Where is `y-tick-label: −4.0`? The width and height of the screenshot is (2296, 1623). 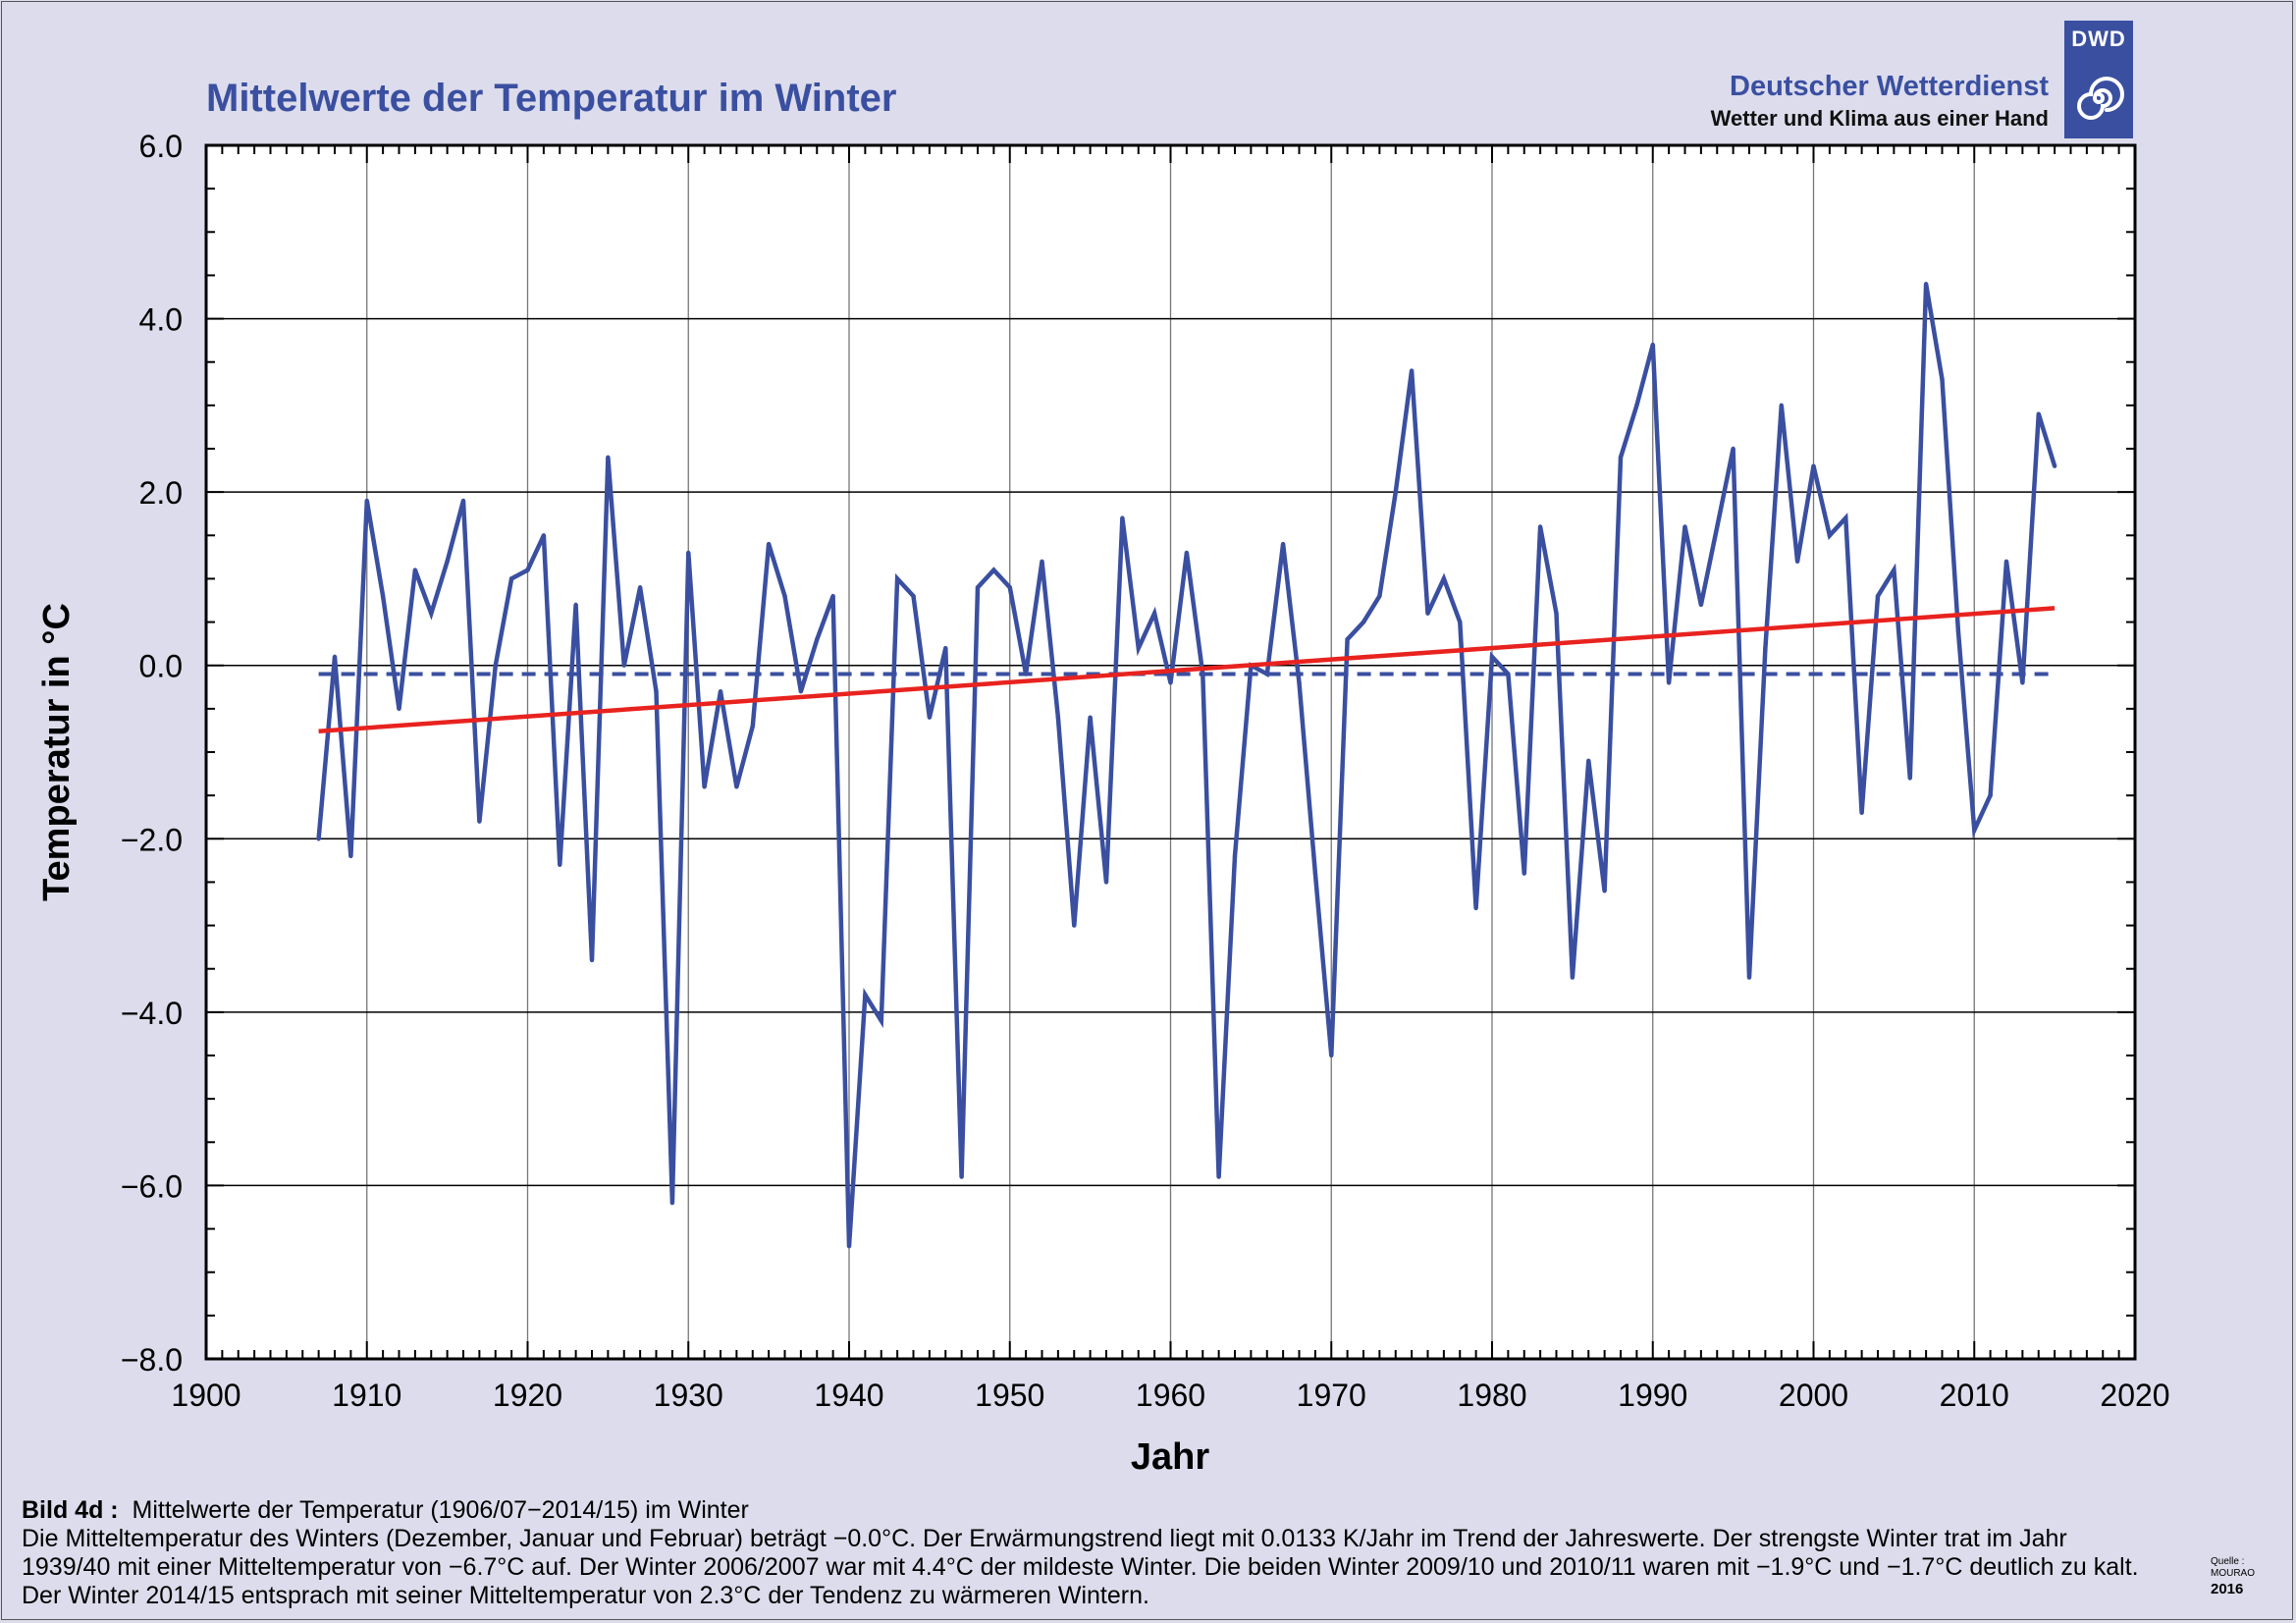
y-tick-label: −4.0 is located at coordinates (152, 1013).